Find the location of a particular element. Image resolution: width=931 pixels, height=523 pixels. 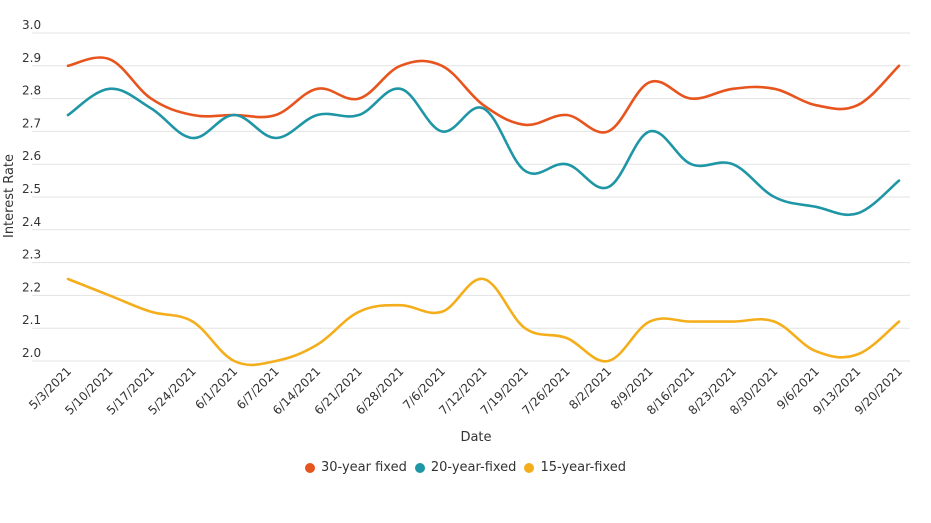

x-axis-label: Date is located at coordinates (475, 437).